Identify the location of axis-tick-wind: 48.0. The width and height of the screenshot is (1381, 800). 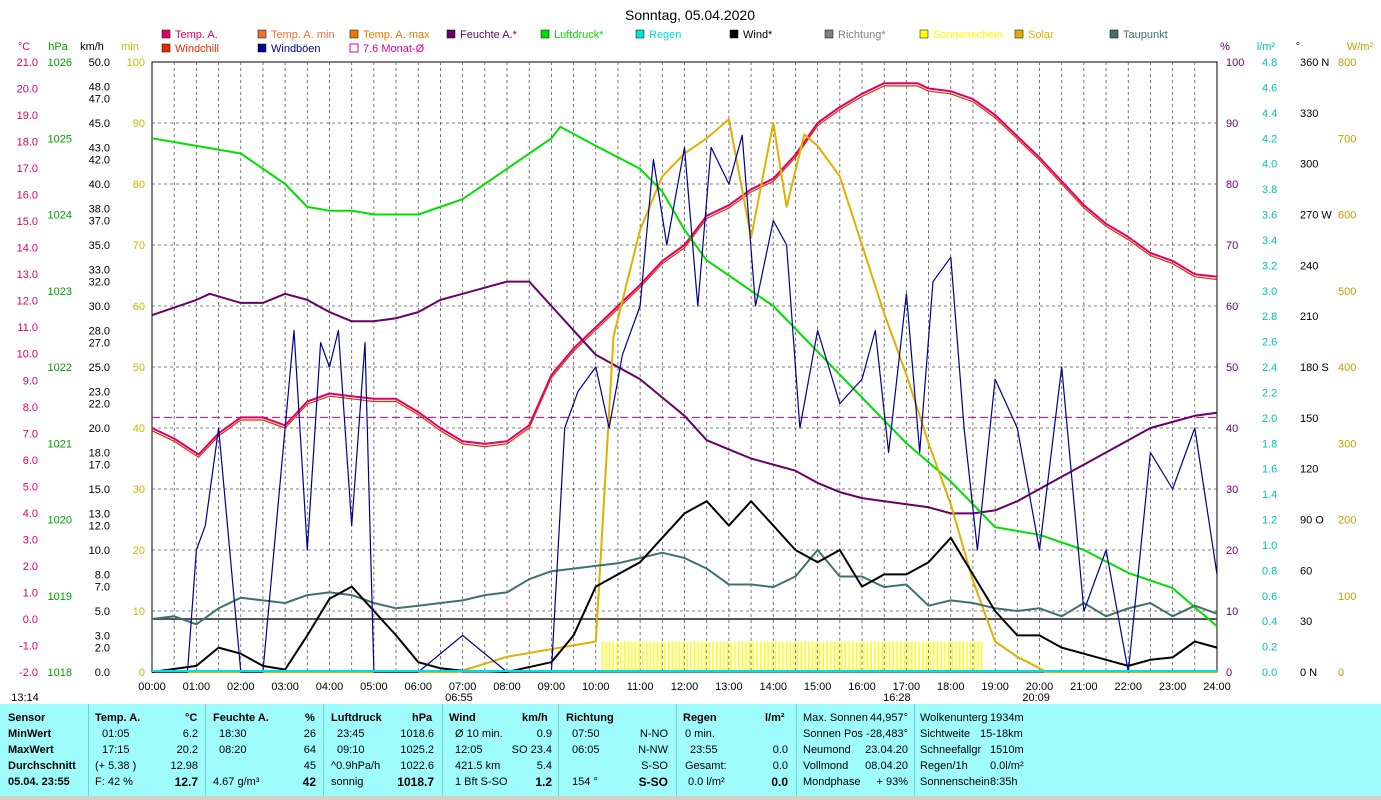
(99, 87).